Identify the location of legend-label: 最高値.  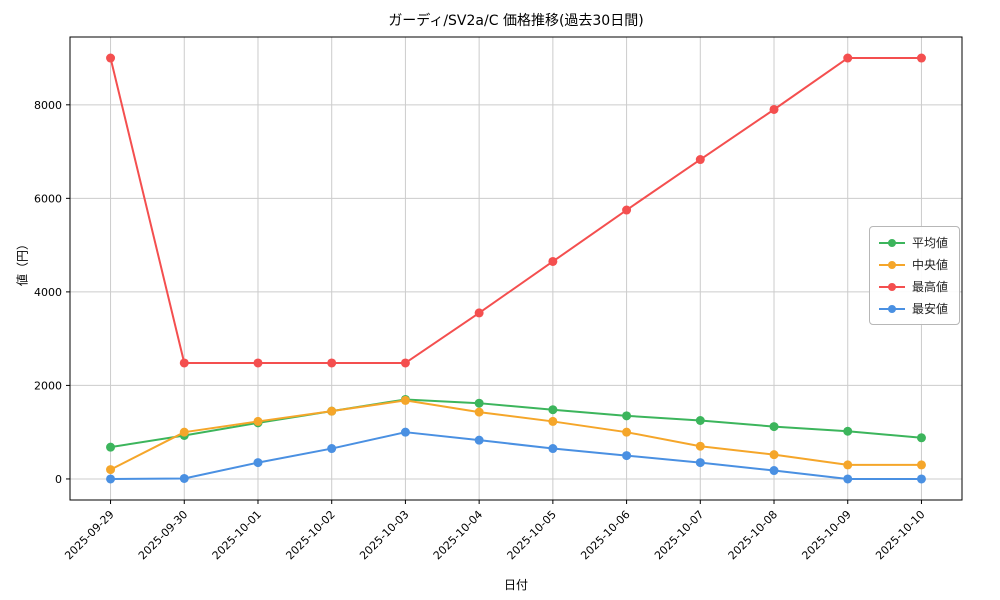
(929, 287).